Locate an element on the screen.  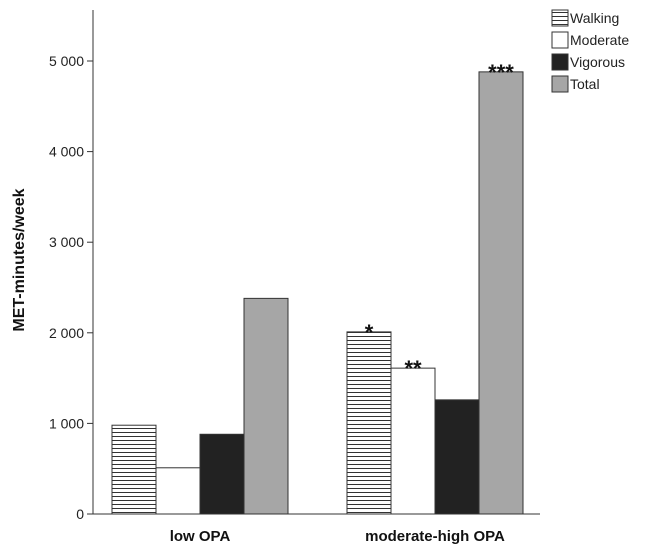
legend-label-vigorous: Vigorous is located at coordinates (597, 62).